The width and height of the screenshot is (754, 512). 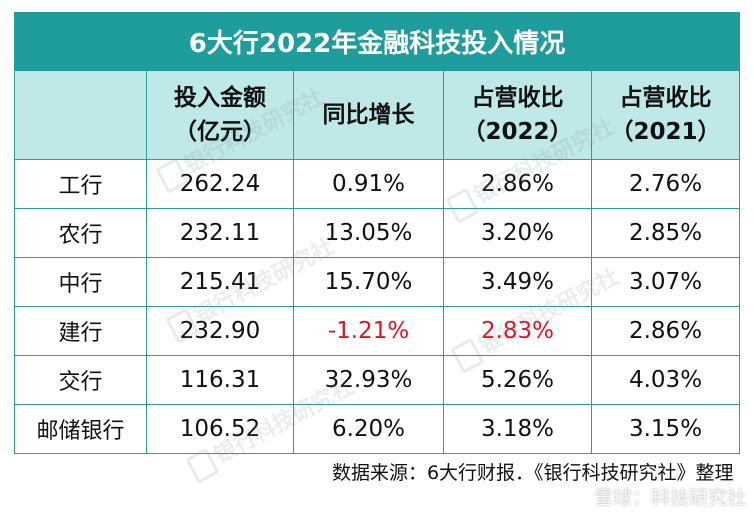 What do you see at coordinates (220, 429) in the screenshot?
I see `amount-cell: 106.52` at bounding box center [220, 429].